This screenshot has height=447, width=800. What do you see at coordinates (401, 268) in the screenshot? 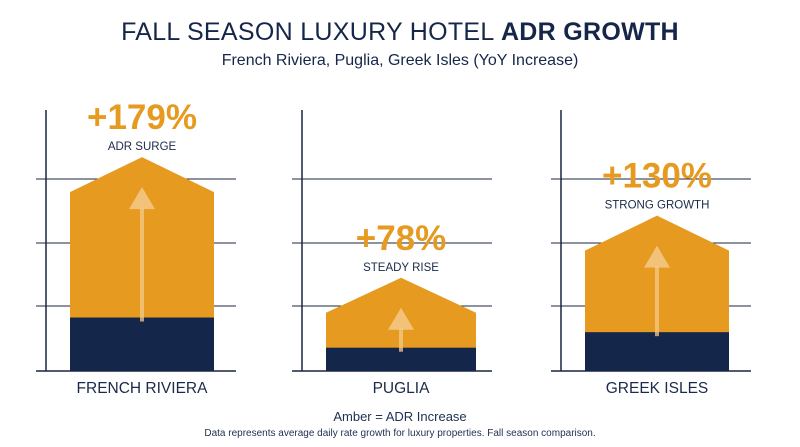
I see `annotation-label: STEADY RISE` at bounding box center [401, 268].